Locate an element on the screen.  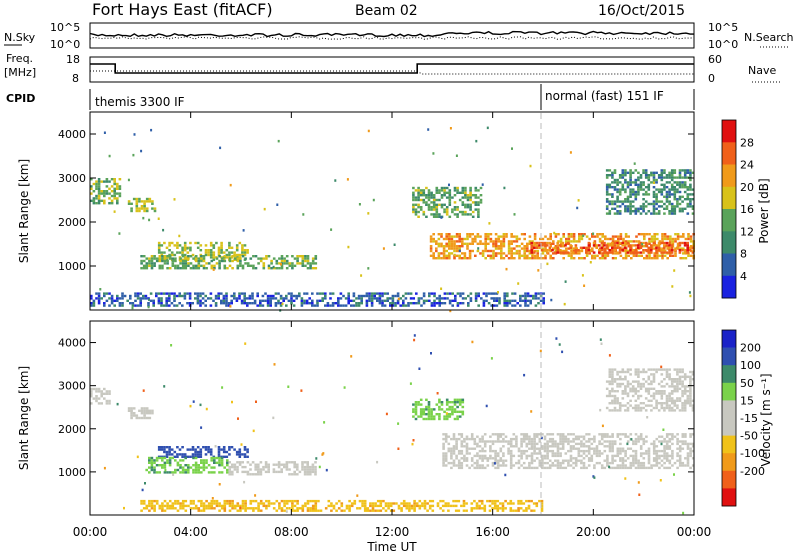
colorbar-tick-label: 15 is located at coordinates (747, 400).